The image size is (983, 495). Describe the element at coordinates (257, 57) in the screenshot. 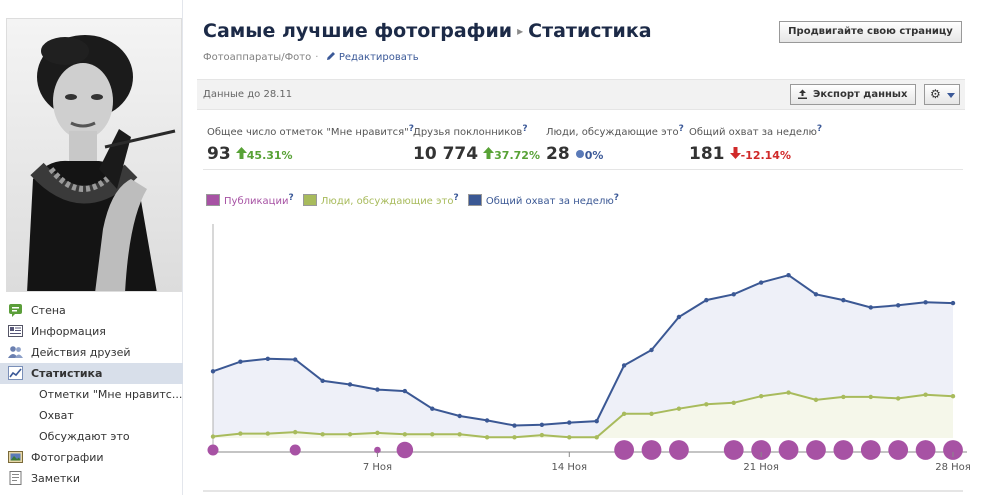

I see `page-category: Фотоаппараты/Фото` at that location.